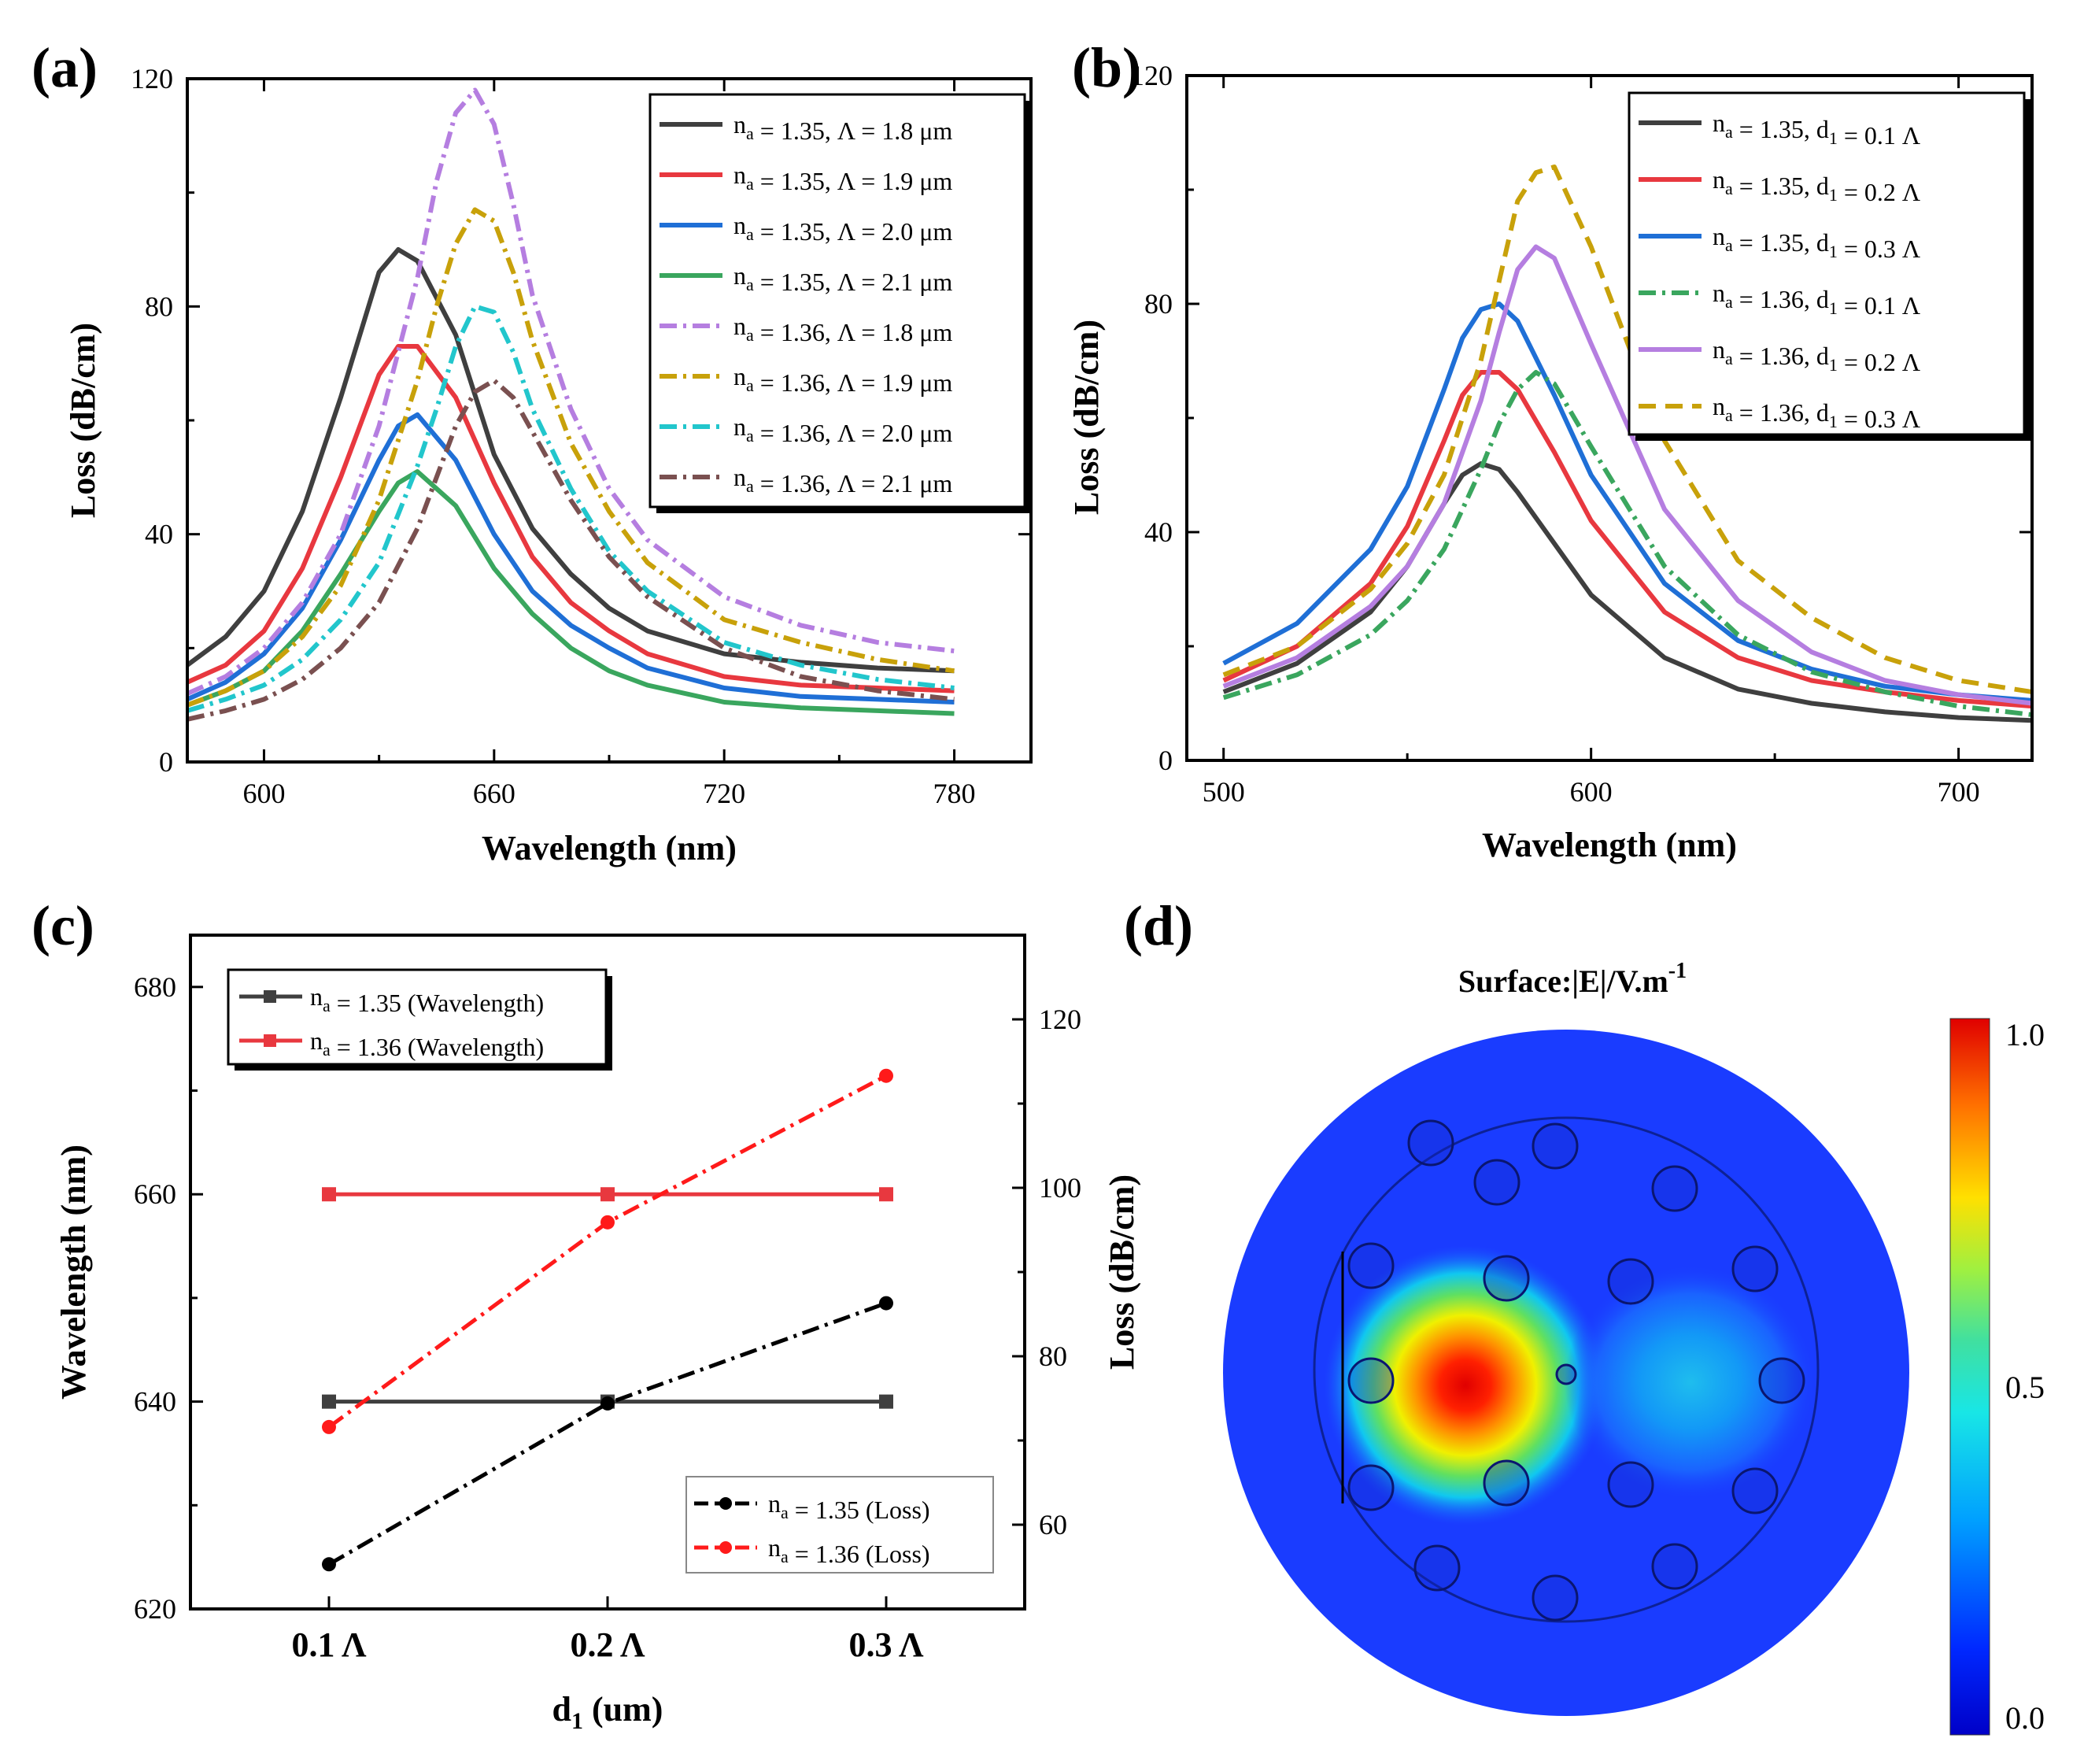  I want to click on y-tick-label: 40, so click(159, 534).